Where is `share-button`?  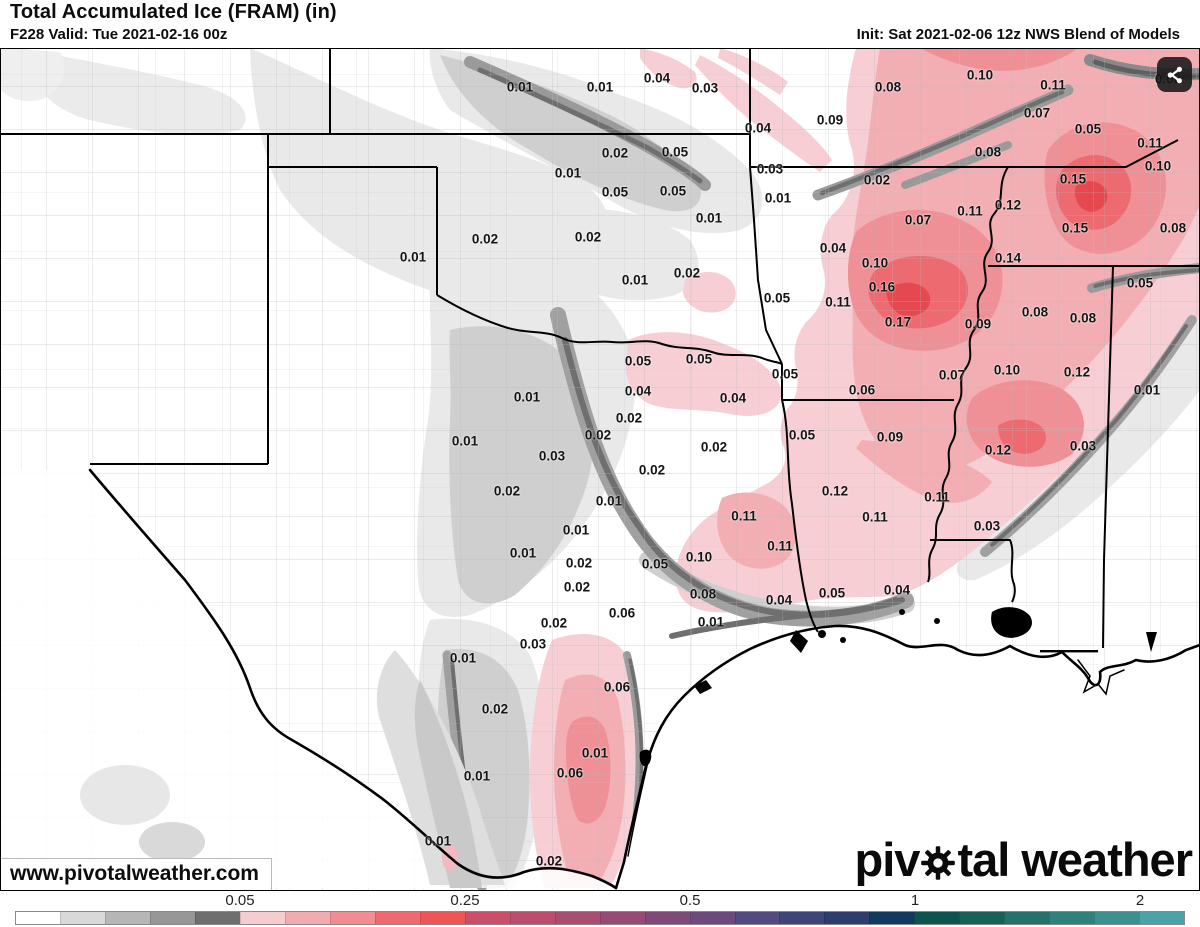
share-button is located at coordinates (1174, 74).